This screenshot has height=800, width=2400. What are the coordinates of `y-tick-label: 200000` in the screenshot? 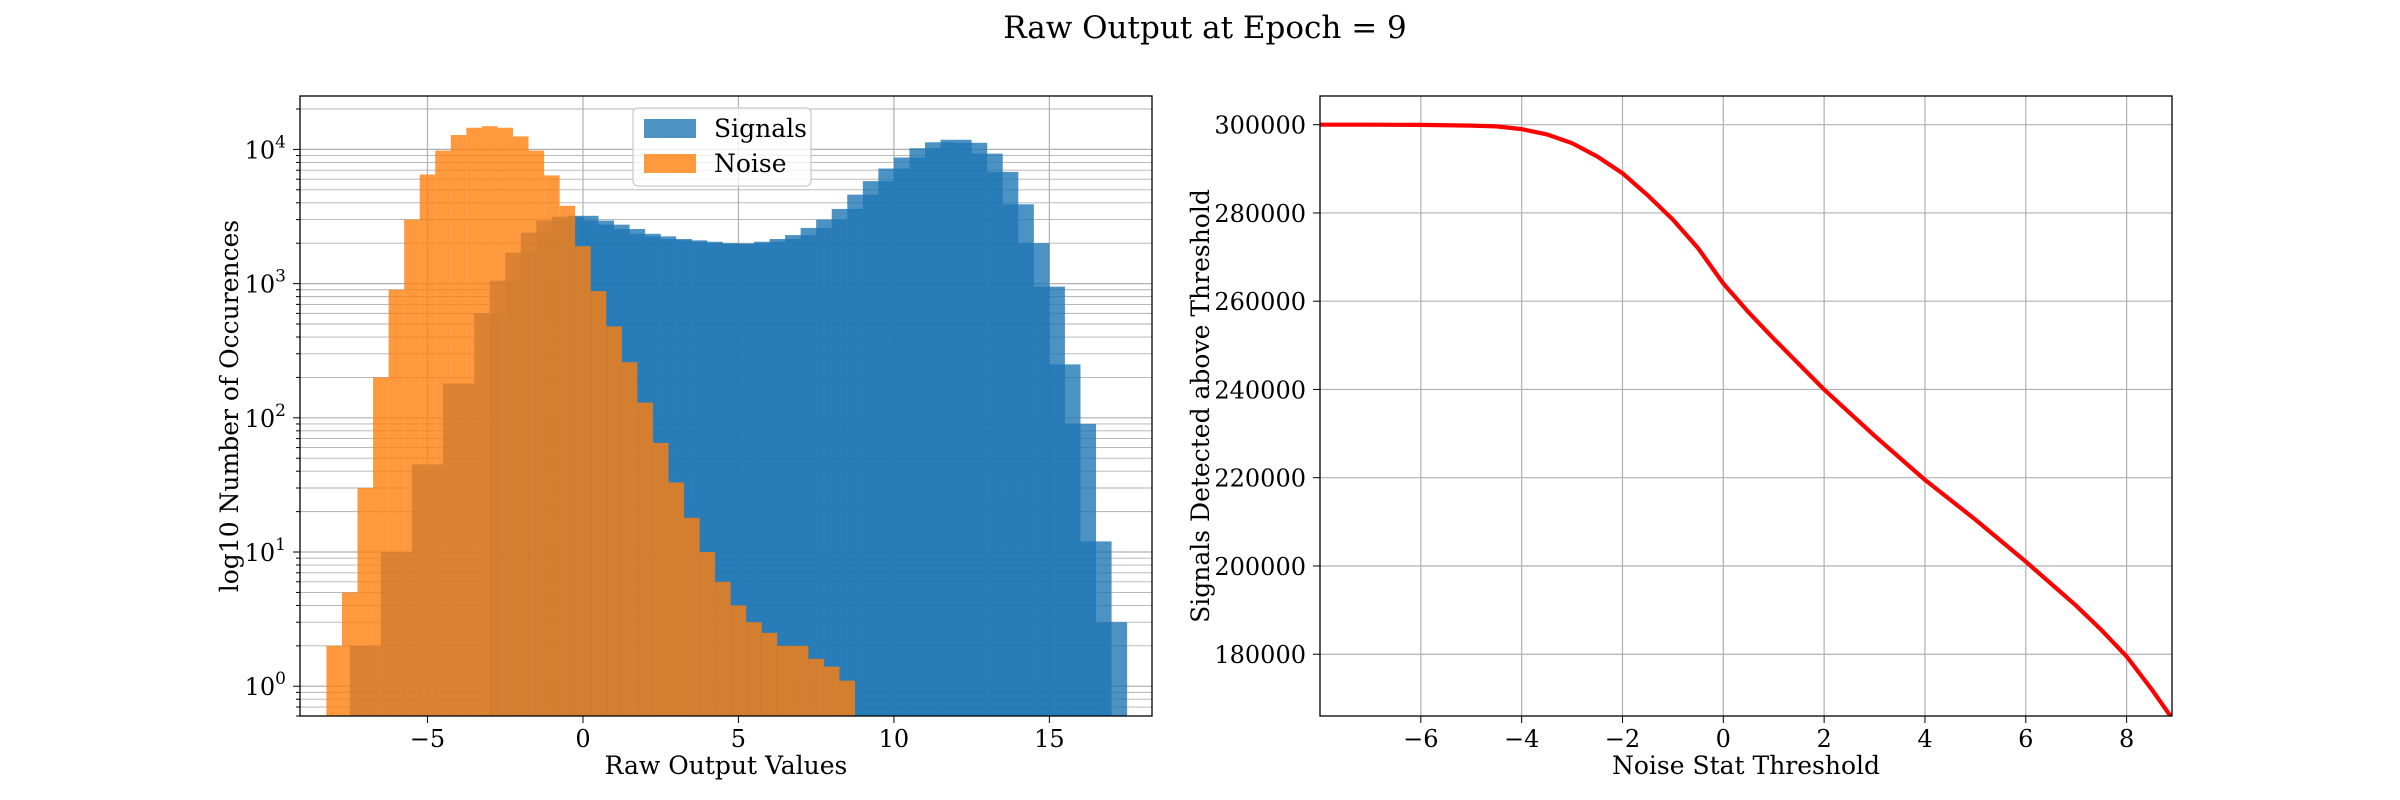 It's located at (1260, 567).